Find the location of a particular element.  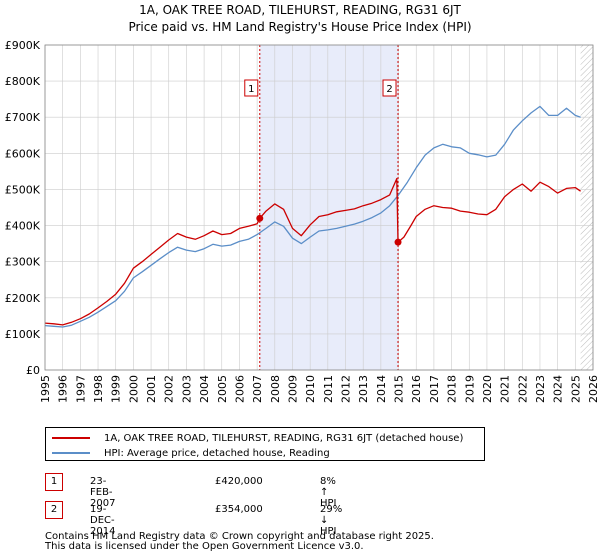

transaction-price: £420,000 is located at coordinates (239, 481).